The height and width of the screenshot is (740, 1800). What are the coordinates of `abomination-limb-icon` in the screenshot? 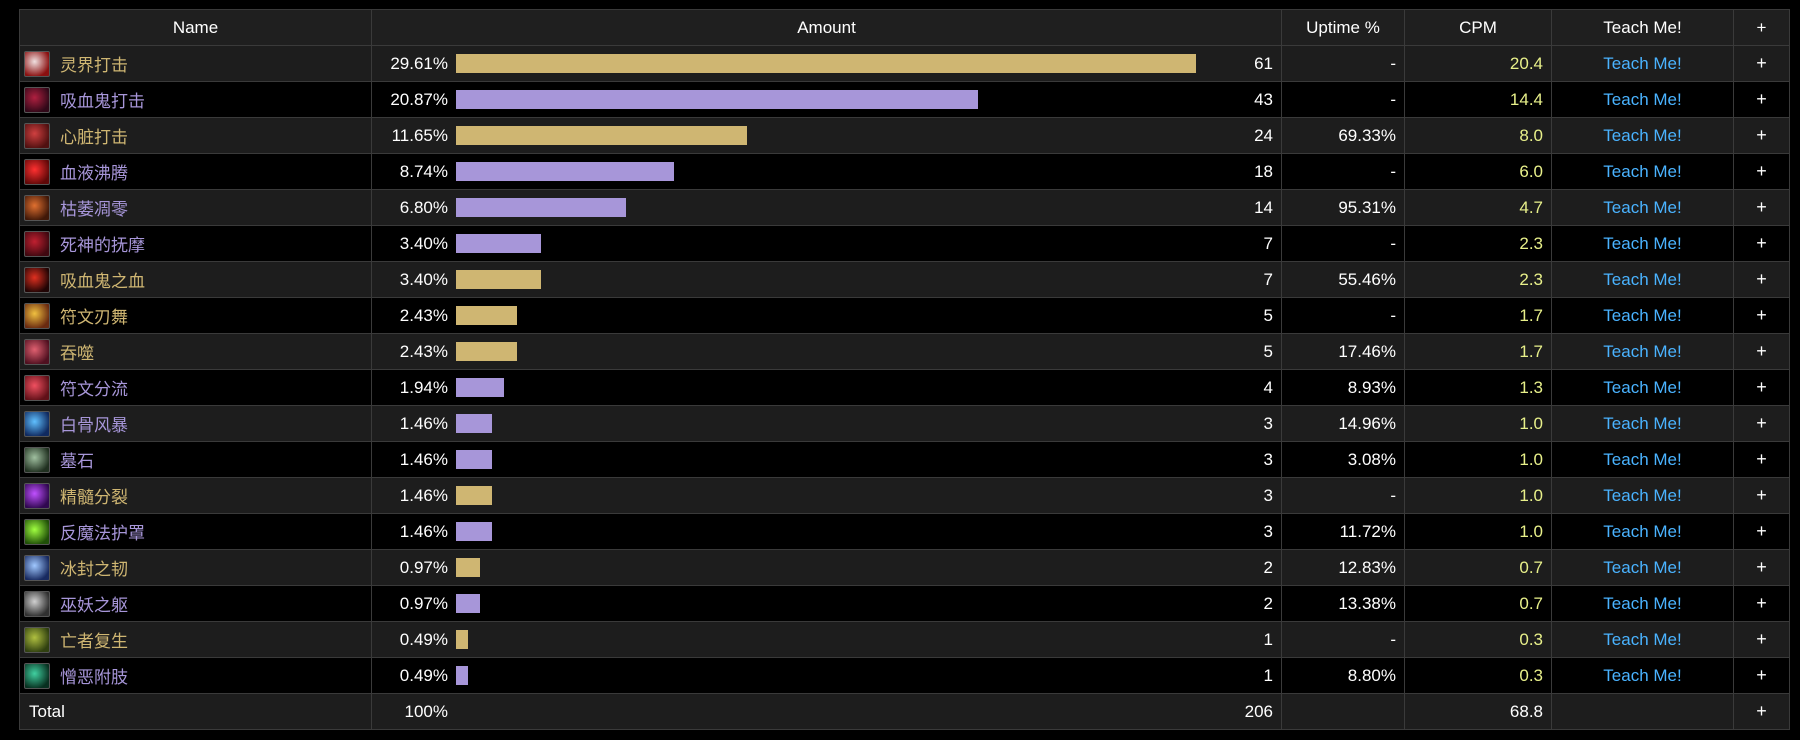 It's located at (37, 675).